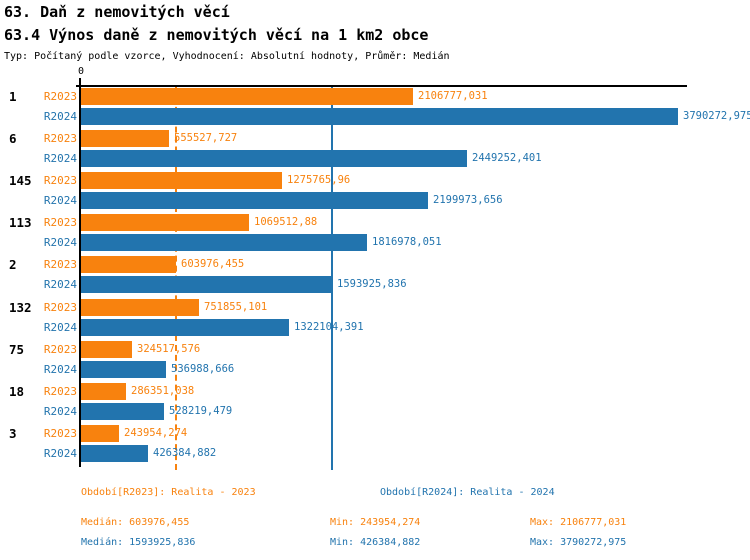 The image size is (750, 560). Describe the element at coordinates (236, 307) in the screenshot. I see `bar-value-label: 751855,101` at that location.